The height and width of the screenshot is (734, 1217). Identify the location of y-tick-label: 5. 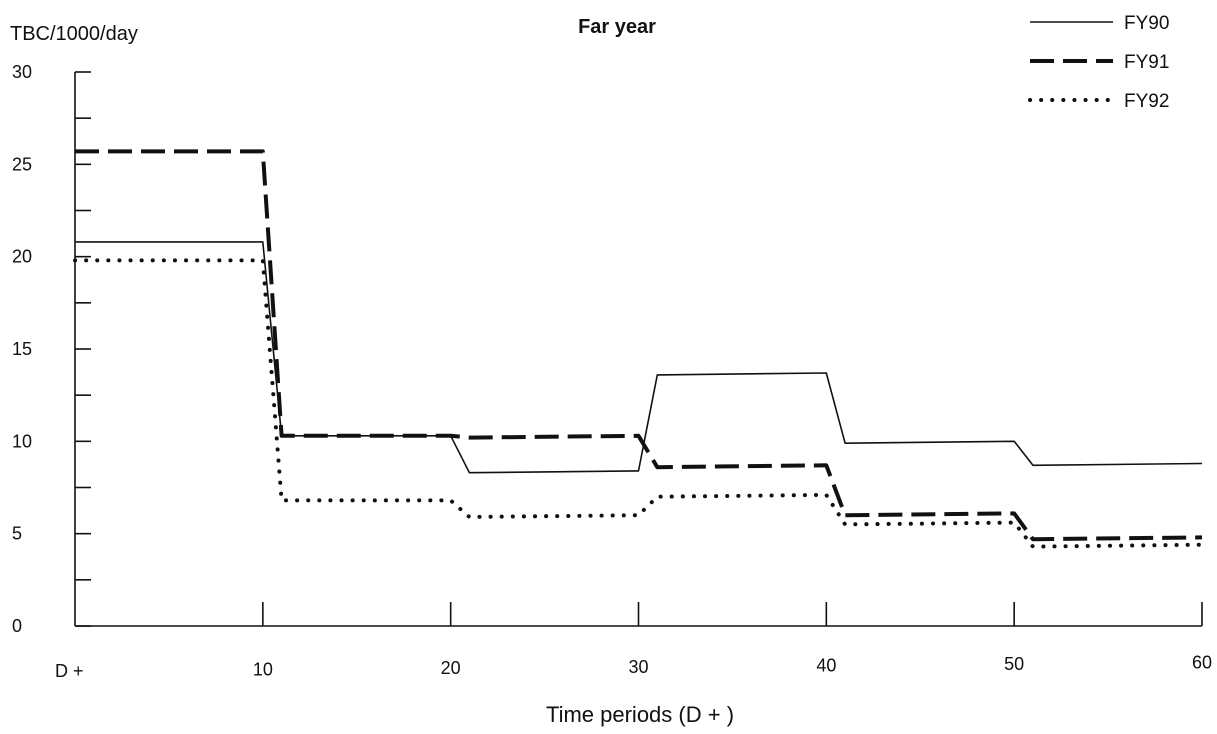
(17, 534).